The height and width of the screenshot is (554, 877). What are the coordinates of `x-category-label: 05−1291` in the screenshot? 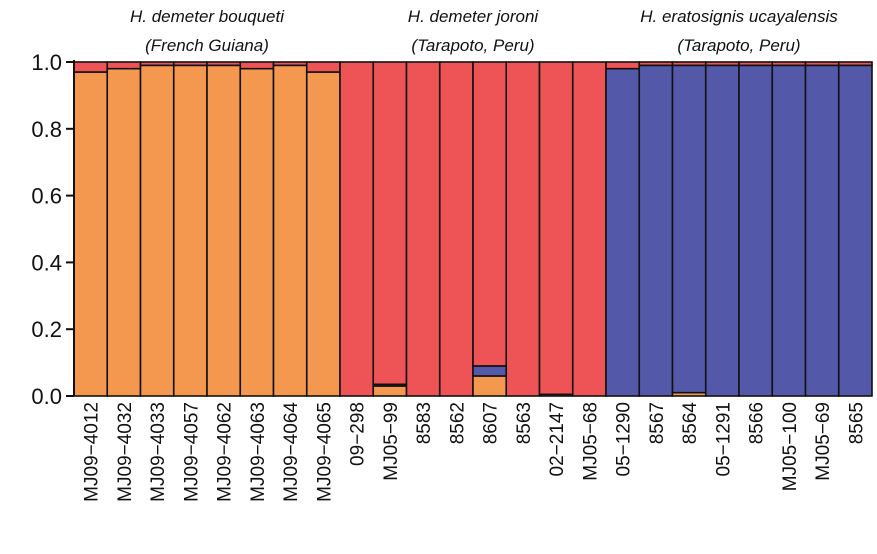 It's located at (723, 439).